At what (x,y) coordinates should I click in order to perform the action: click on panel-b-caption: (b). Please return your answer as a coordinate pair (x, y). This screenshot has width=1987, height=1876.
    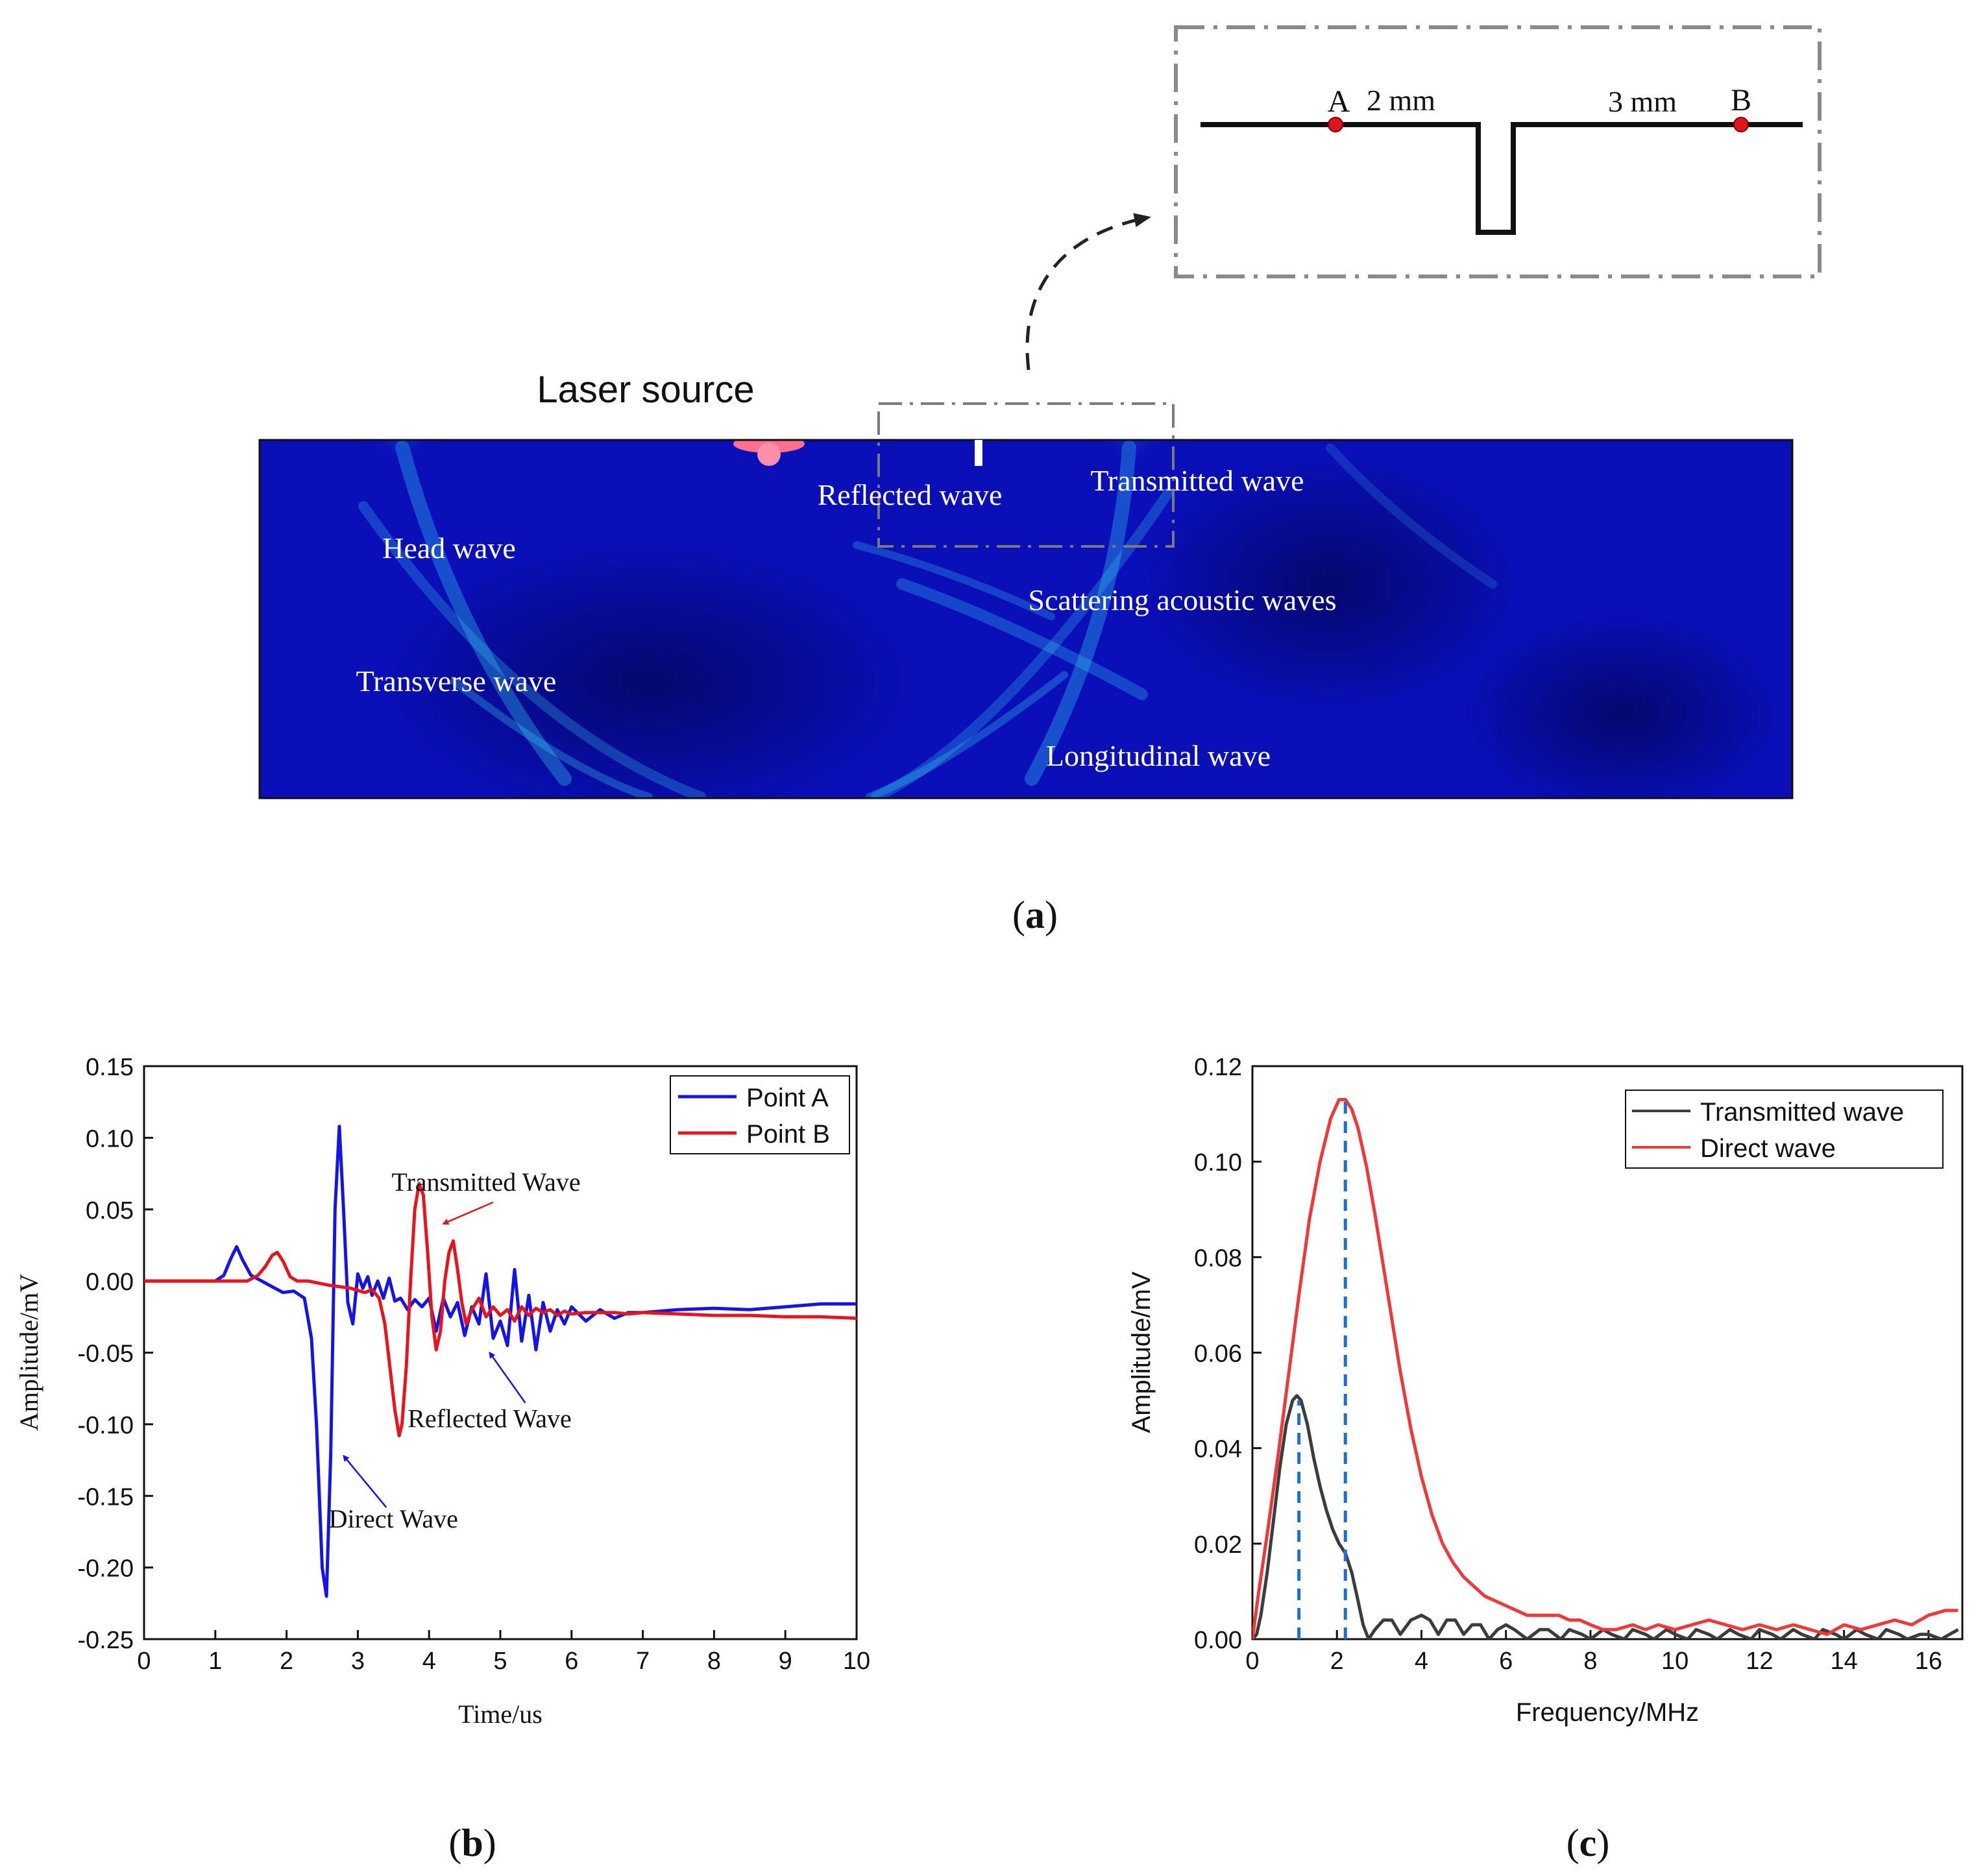
    Looking at the image, I should click on (472, 1842).